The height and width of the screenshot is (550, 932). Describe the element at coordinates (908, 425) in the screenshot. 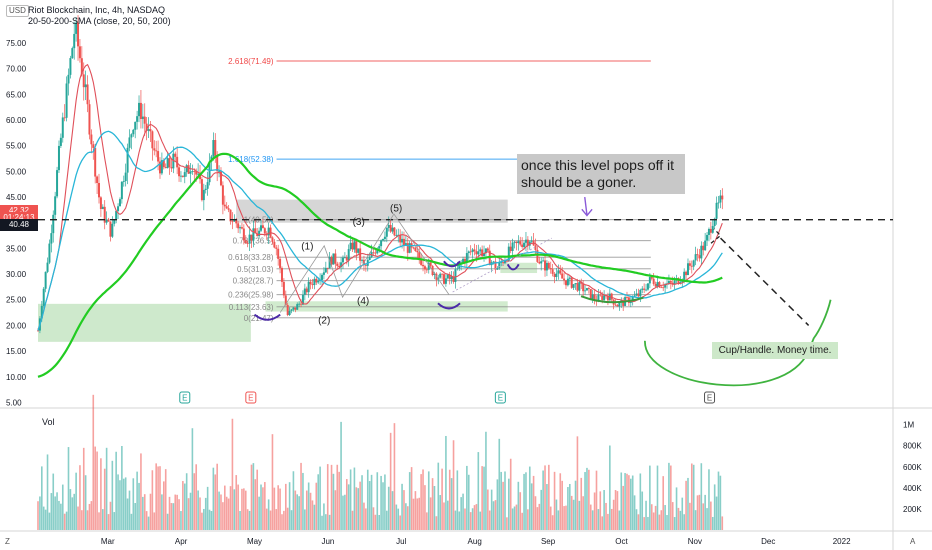

I see `volume-tick-4: 1M` at that location.